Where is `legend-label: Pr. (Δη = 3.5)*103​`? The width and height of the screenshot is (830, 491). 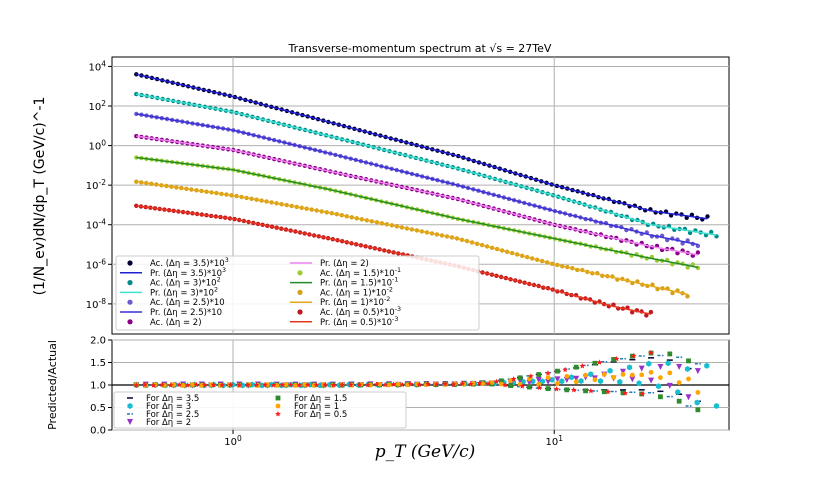 legend-label: Pr. (Δη = 3.5)*103​ is located at coordinates (188, 272).